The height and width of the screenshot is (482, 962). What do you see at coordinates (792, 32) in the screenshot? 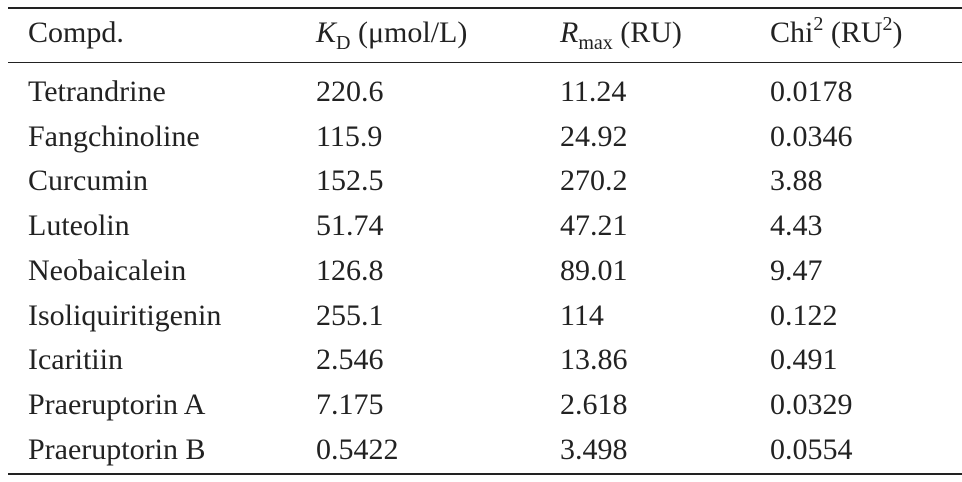
I see `header-text: Chi` at bounding box center [792, 32].